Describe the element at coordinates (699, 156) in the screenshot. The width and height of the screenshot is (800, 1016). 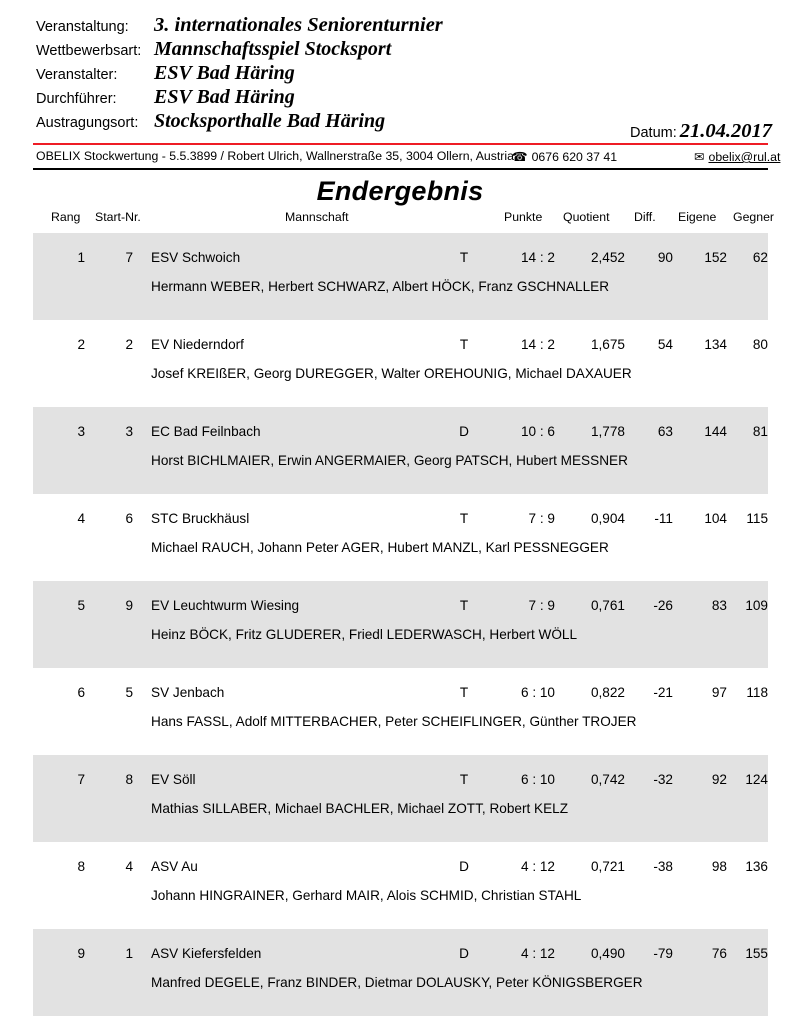
I see `envelope-icon: ✉` at that location.